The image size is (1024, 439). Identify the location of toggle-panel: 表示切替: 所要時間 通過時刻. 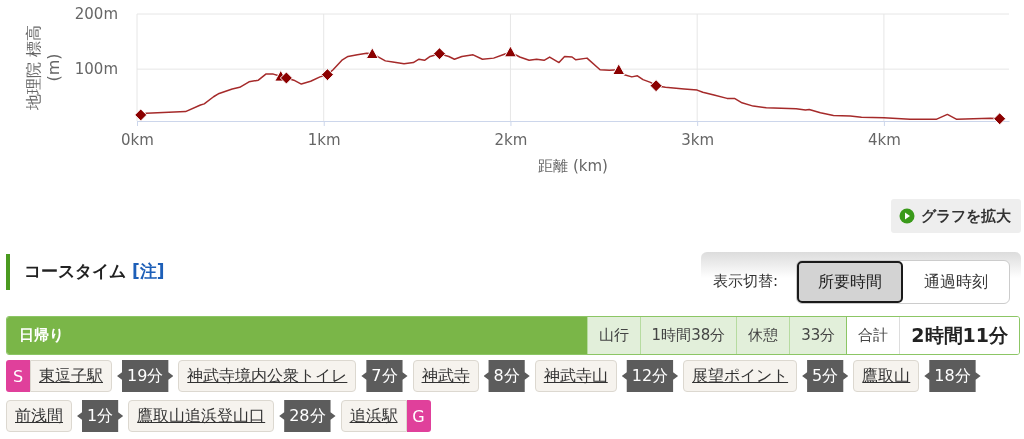
(861, 278).